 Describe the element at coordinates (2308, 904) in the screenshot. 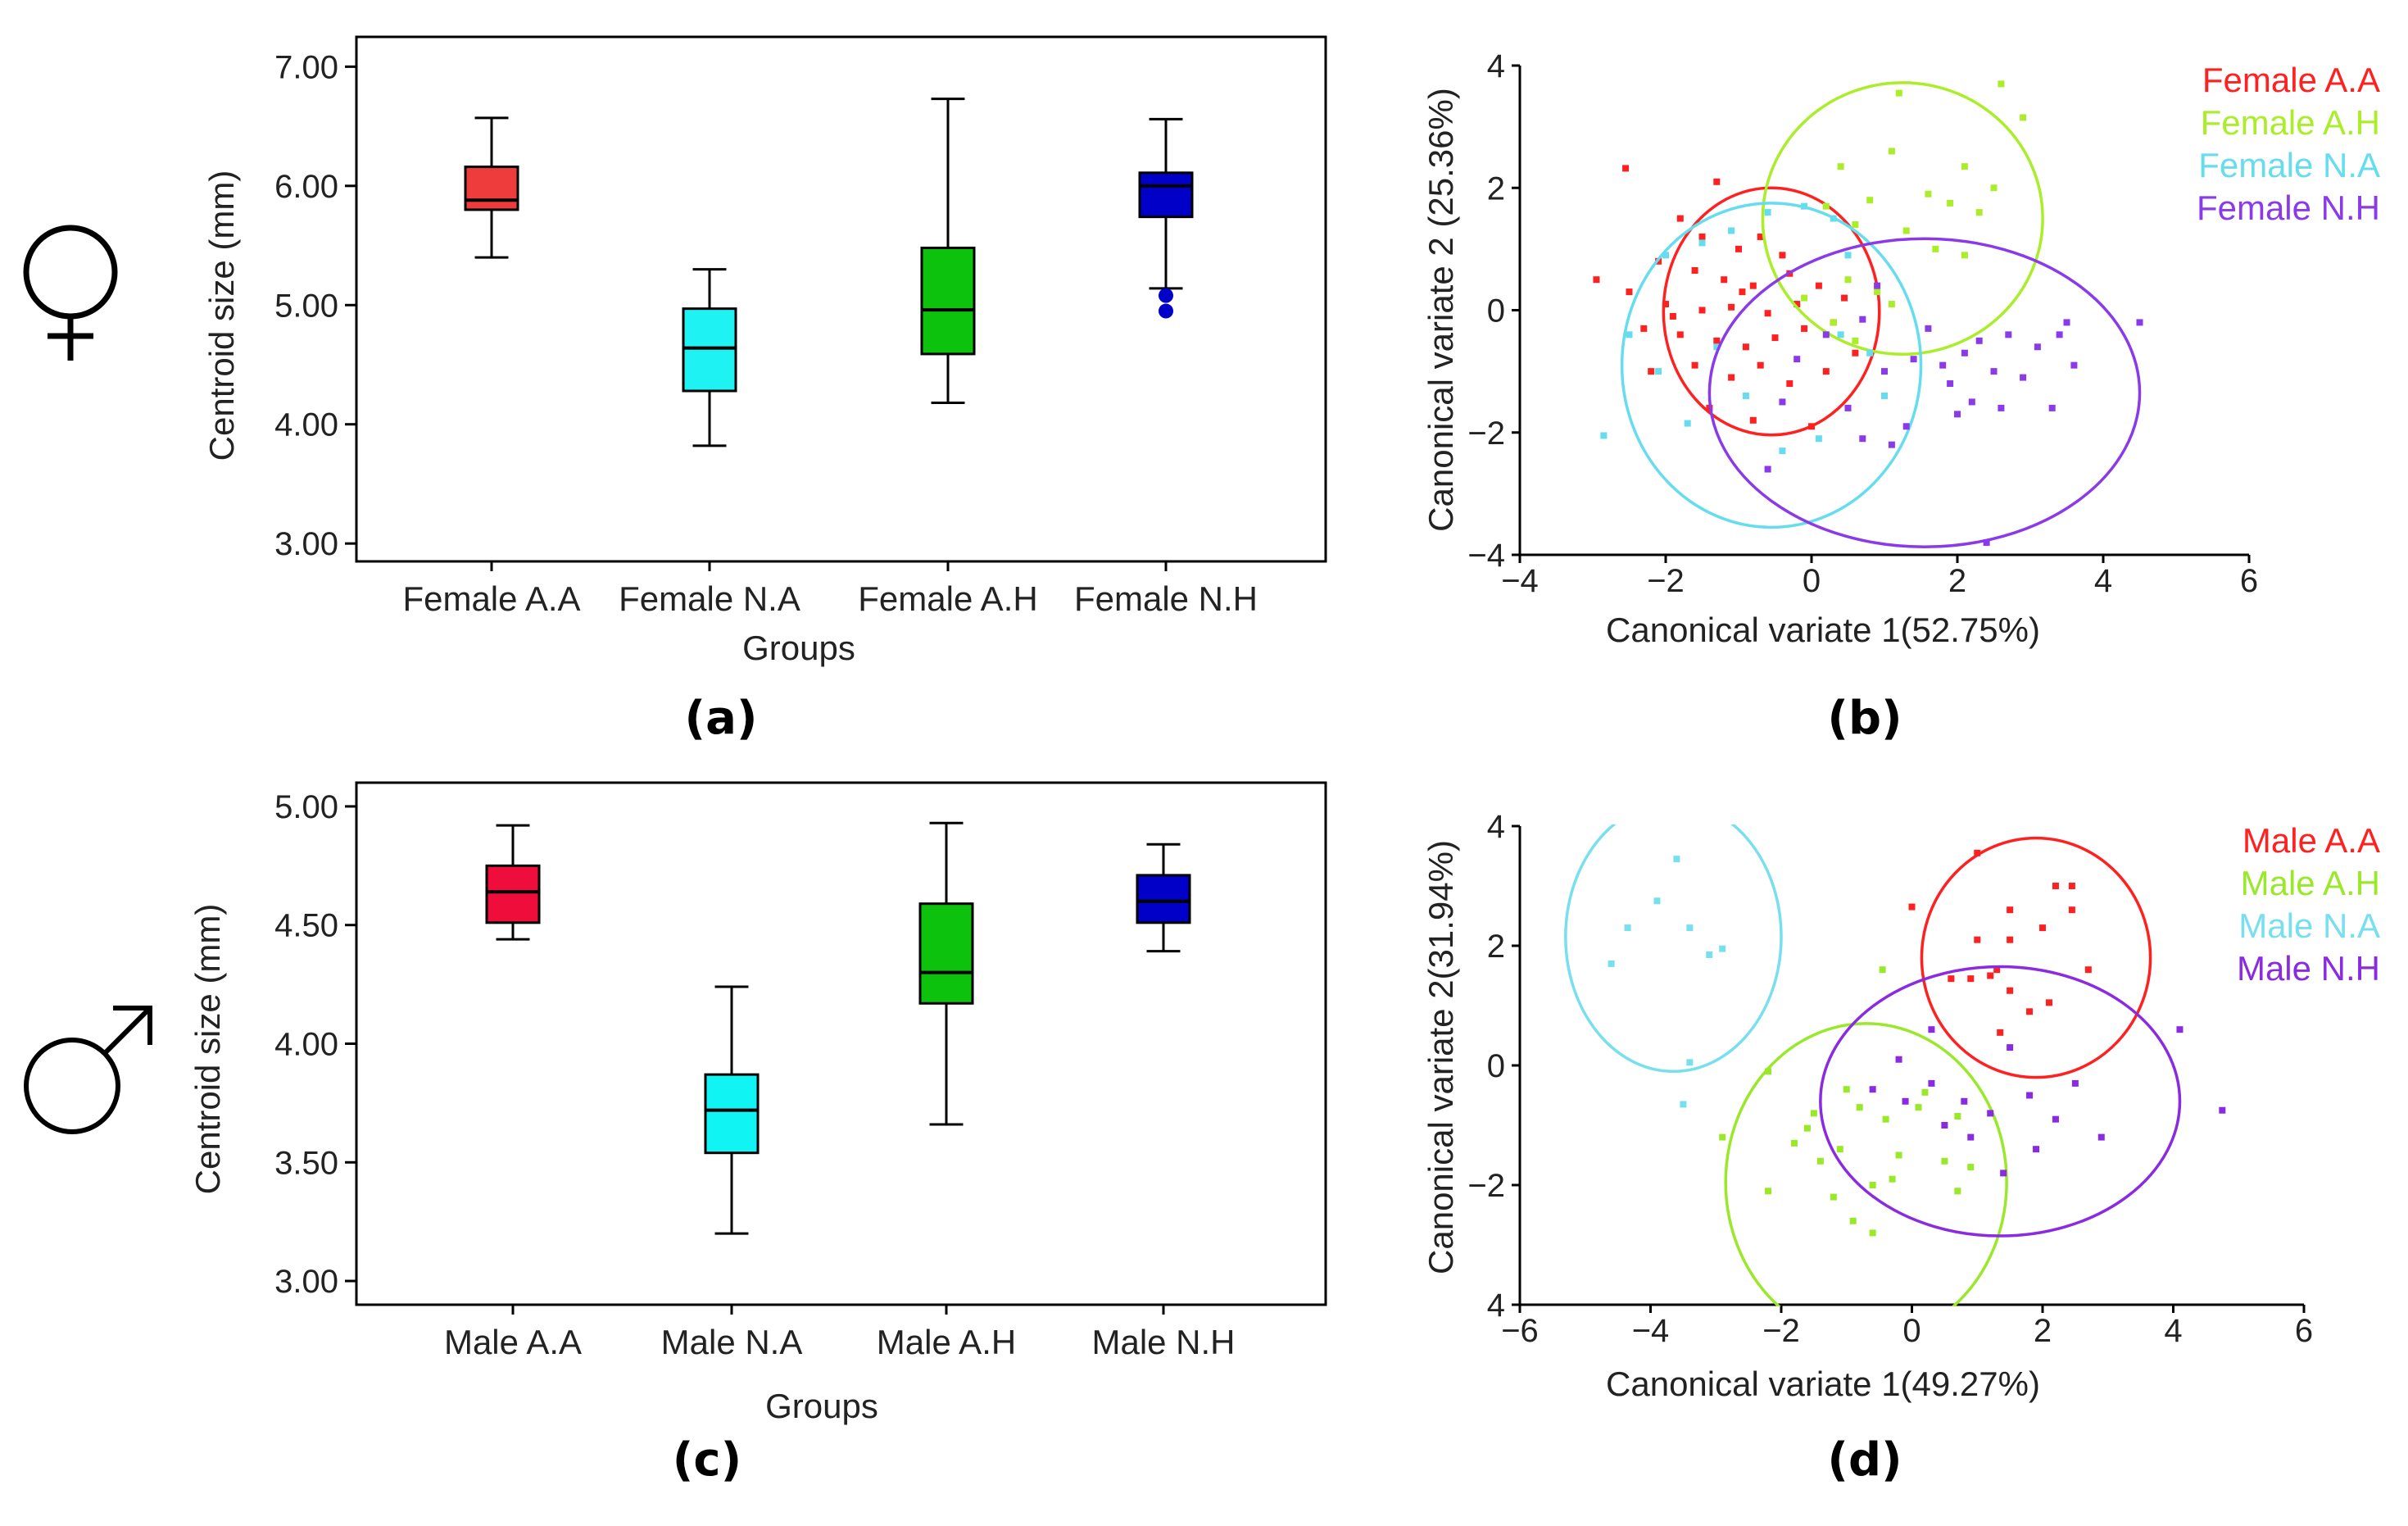

I see `legend: Male A.A Male A.H Male N.A Male N.H` at that location.